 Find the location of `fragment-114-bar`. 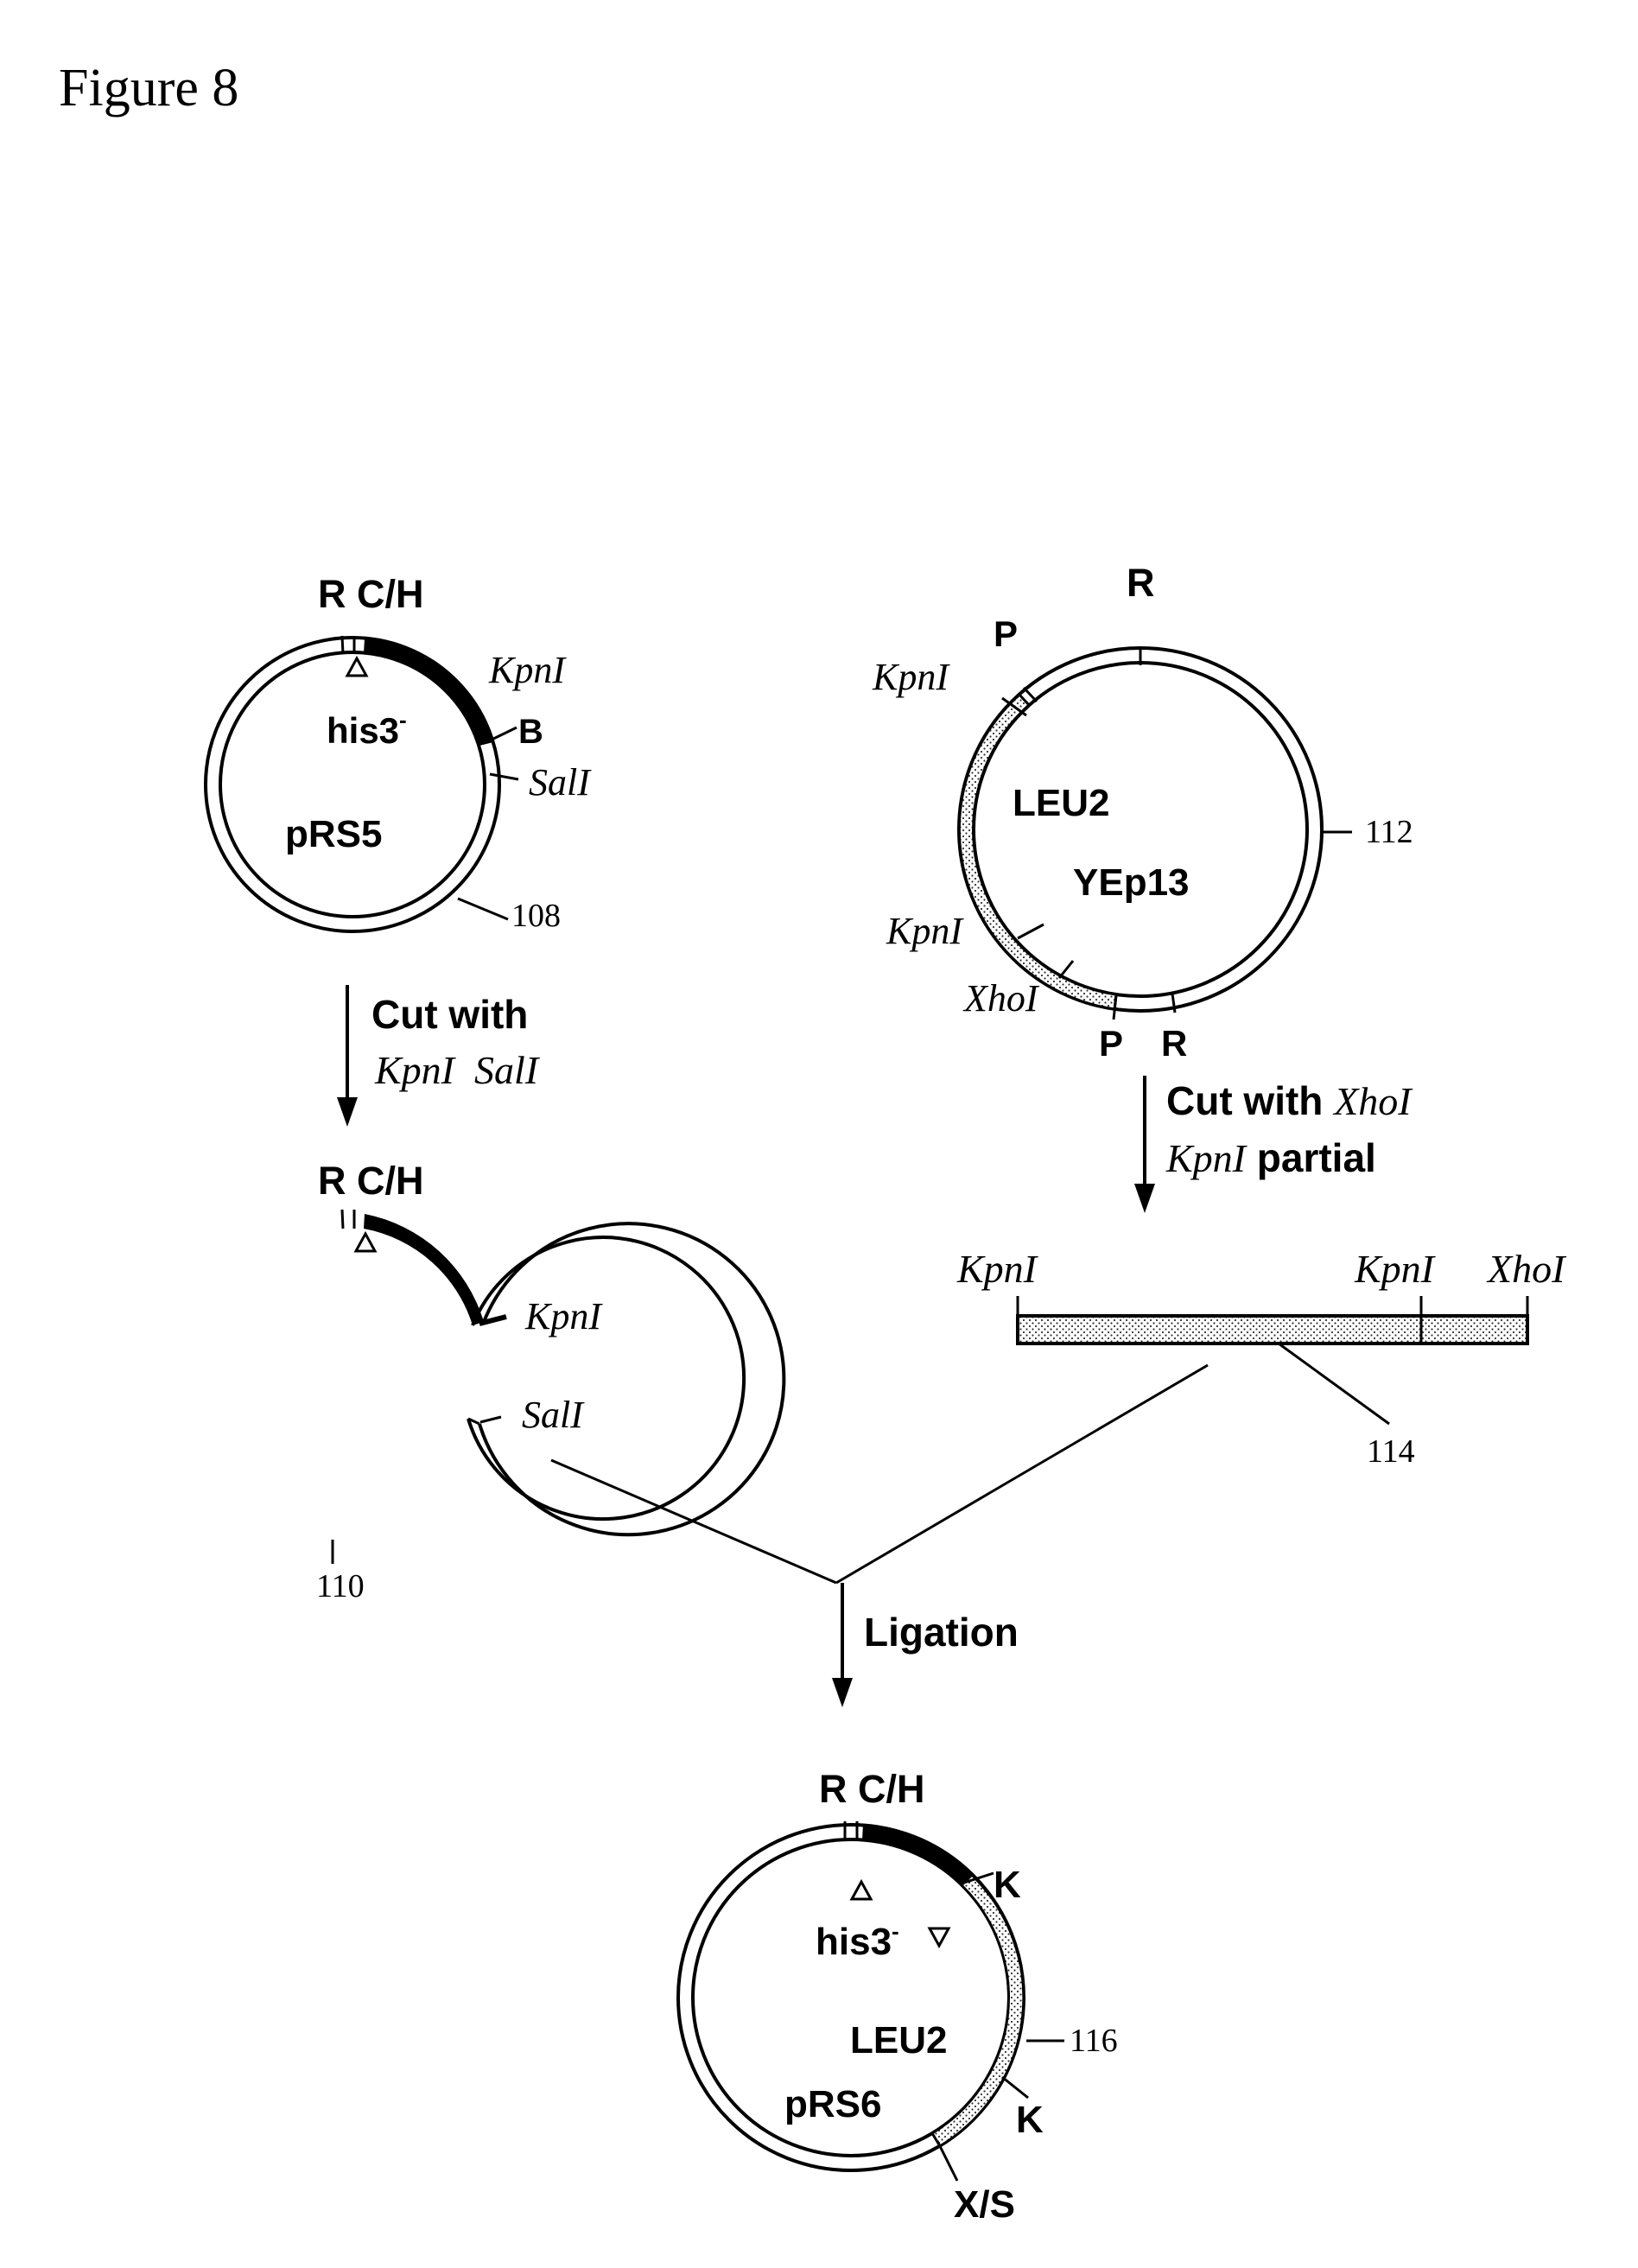

fragment-114-bar is located at coordinates (1273, 1329).